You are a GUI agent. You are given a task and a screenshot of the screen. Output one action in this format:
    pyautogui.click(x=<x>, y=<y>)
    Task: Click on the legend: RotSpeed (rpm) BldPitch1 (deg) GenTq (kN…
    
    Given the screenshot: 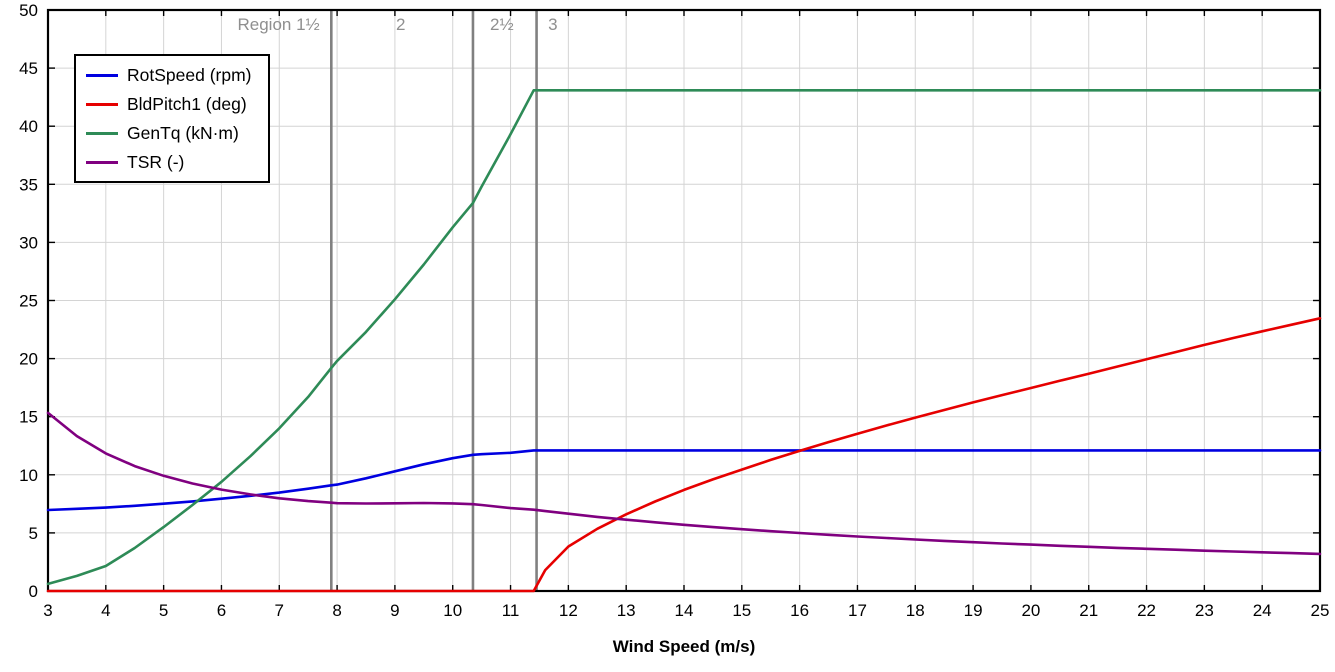 What is the action you would take?
    pyautogui.click(x=172, y=118)
    